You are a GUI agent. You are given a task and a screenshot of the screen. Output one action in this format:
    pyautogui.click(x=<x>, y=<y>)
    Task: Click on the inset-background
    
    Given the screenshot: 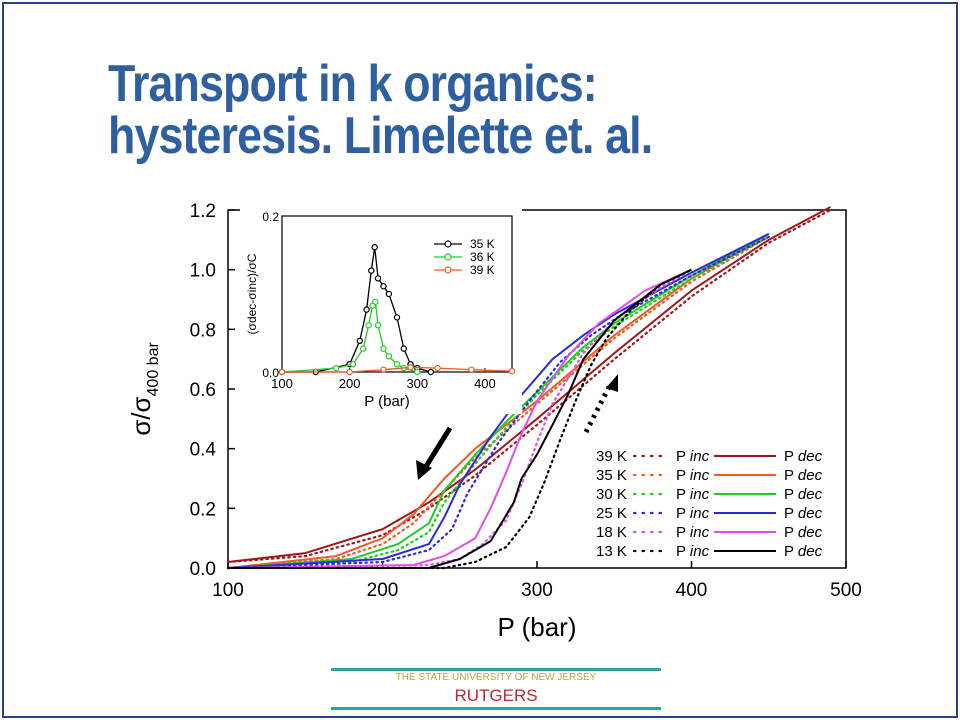 What is the action you would take?
    pyautogui.click(x=381, y=311)
    